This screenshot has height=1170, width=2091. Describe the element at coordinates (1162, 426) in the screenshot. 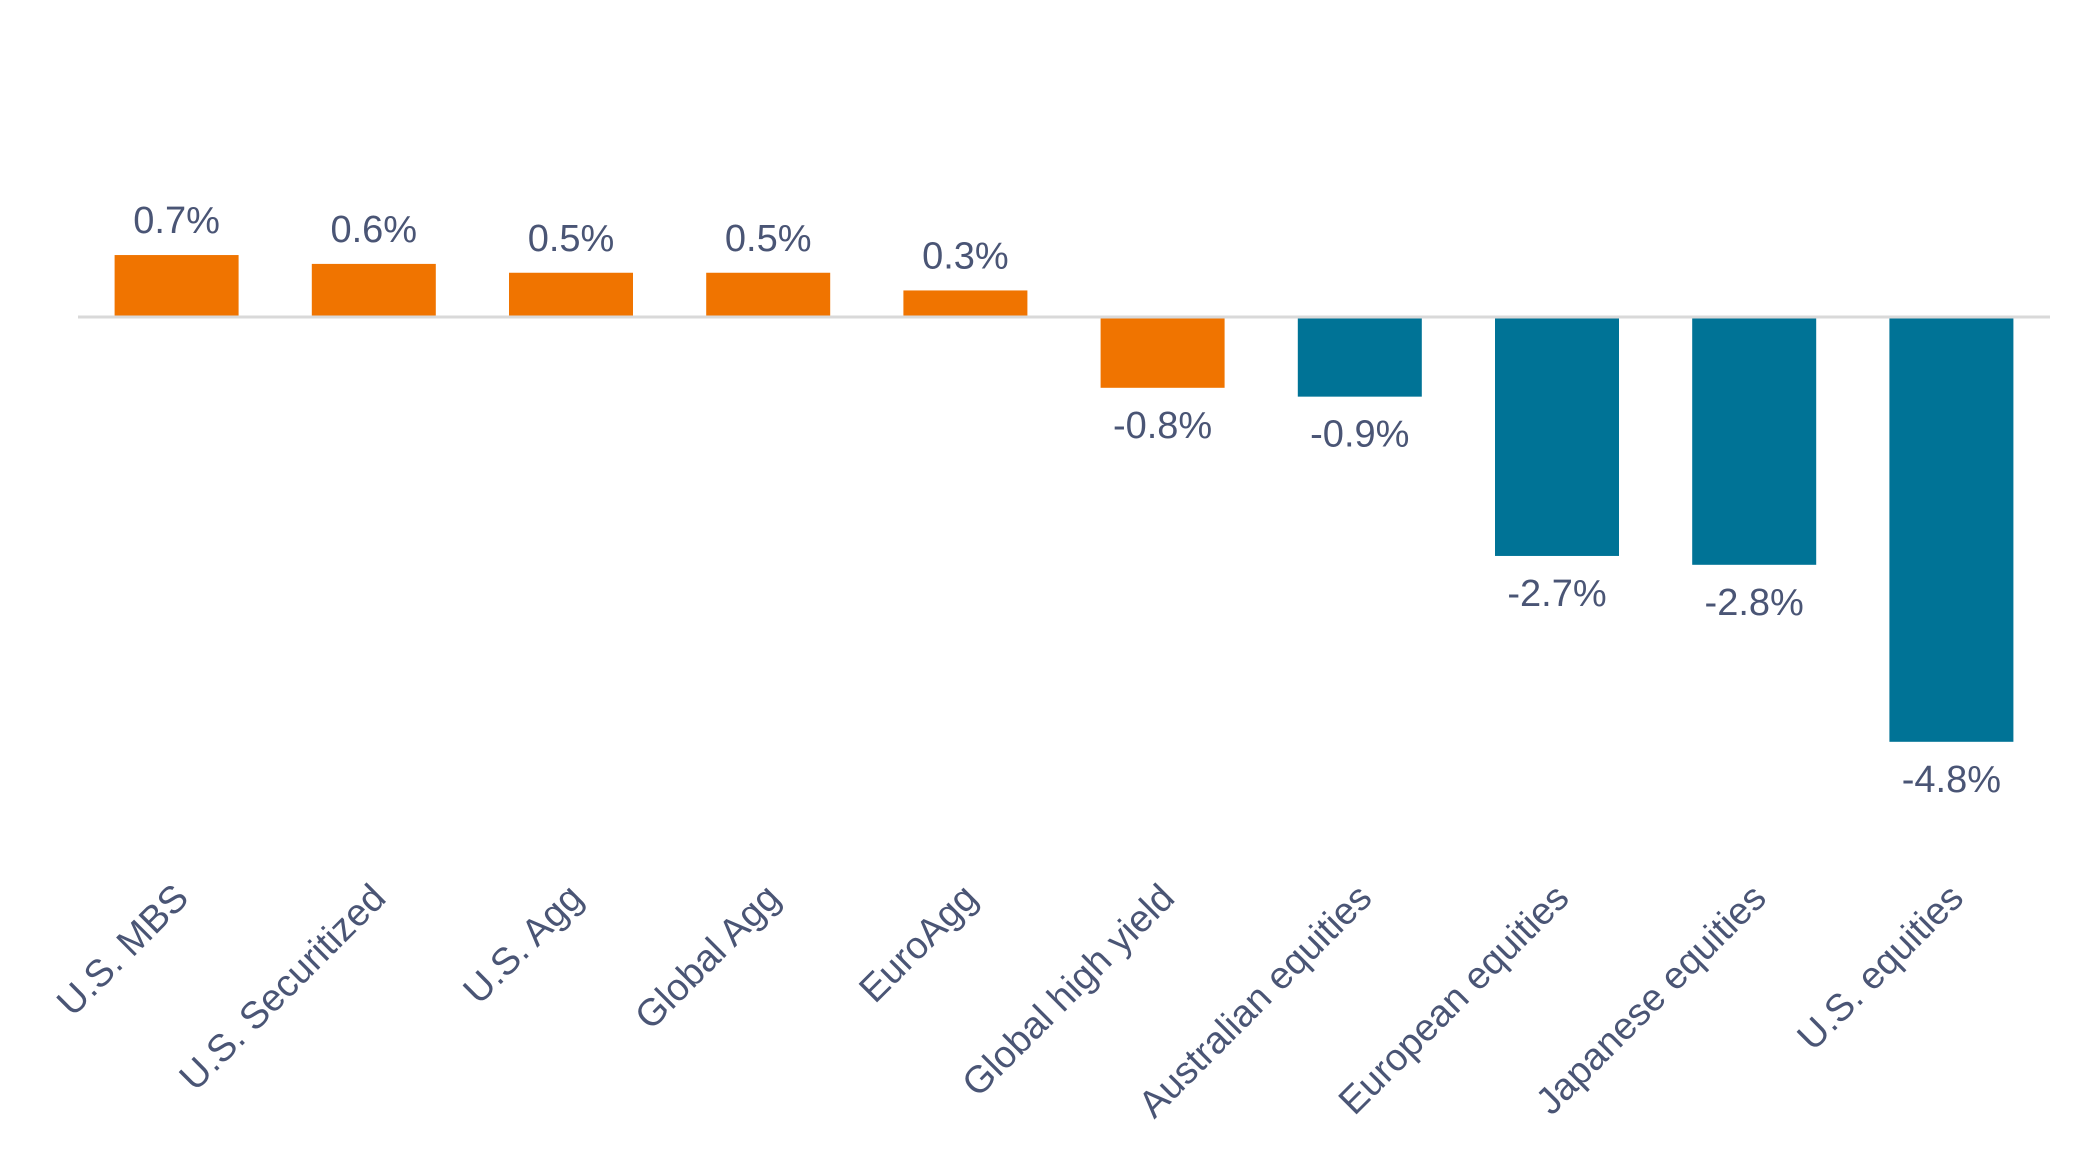

I see `data-label-global-high-yield: -0.8%` at that location.